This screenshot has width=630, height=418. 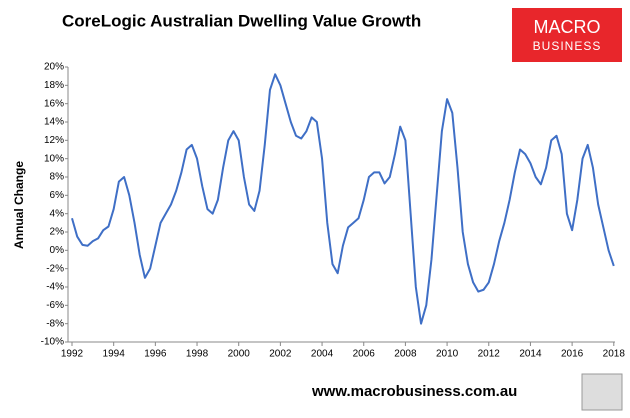 I want to click on y-tick-label: 12%, so click(x=54, y=140).